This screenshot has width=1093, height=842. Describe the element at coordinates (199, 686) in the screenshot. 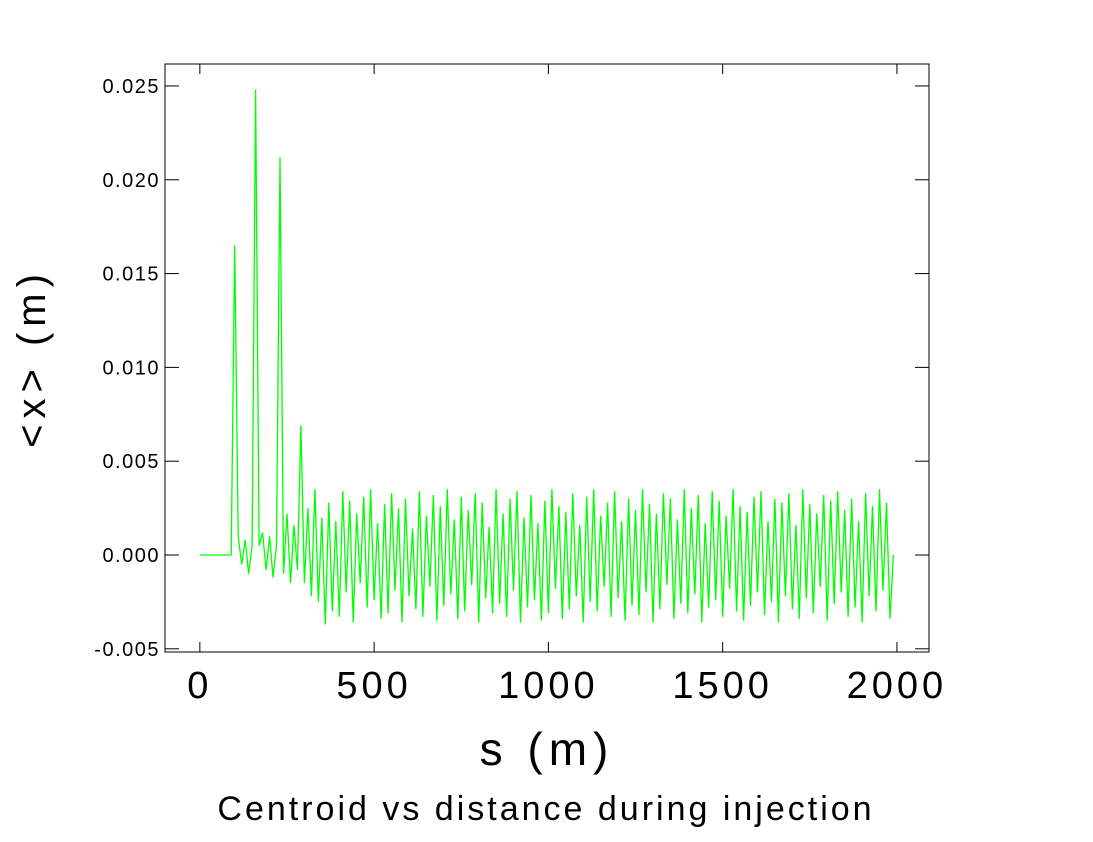

I see `x-tick-label: 0` at that location.